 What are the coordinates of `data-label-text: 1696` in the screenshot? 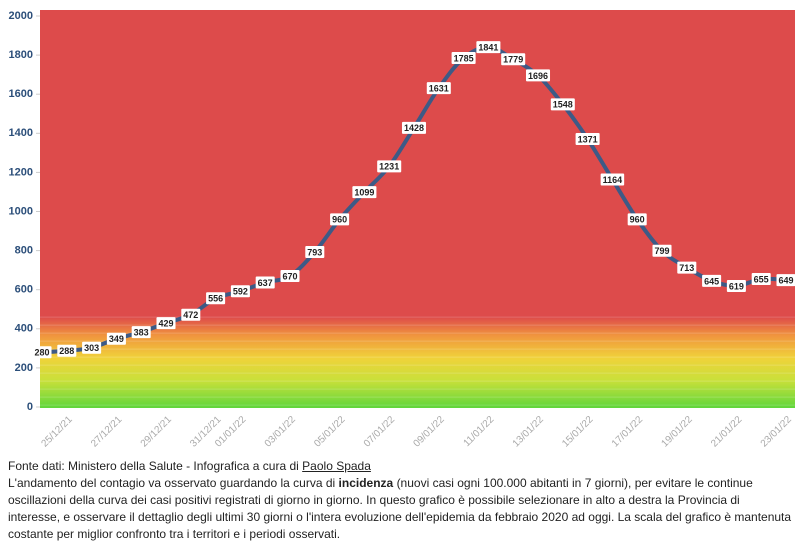 It's located at (538, 76).